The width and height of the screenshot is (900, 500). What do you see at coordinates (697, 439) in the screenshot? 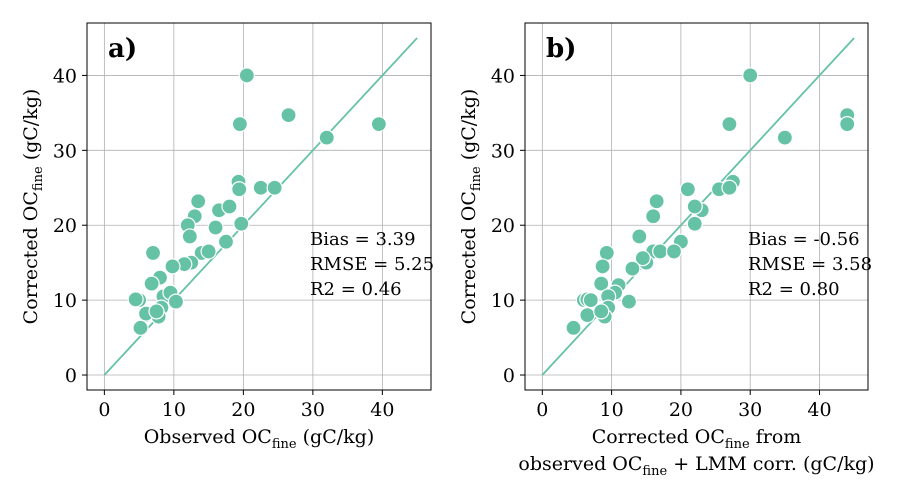
I see `x-axis-label-line1: Corrected OCfine from` at bounding box center [697, 439].